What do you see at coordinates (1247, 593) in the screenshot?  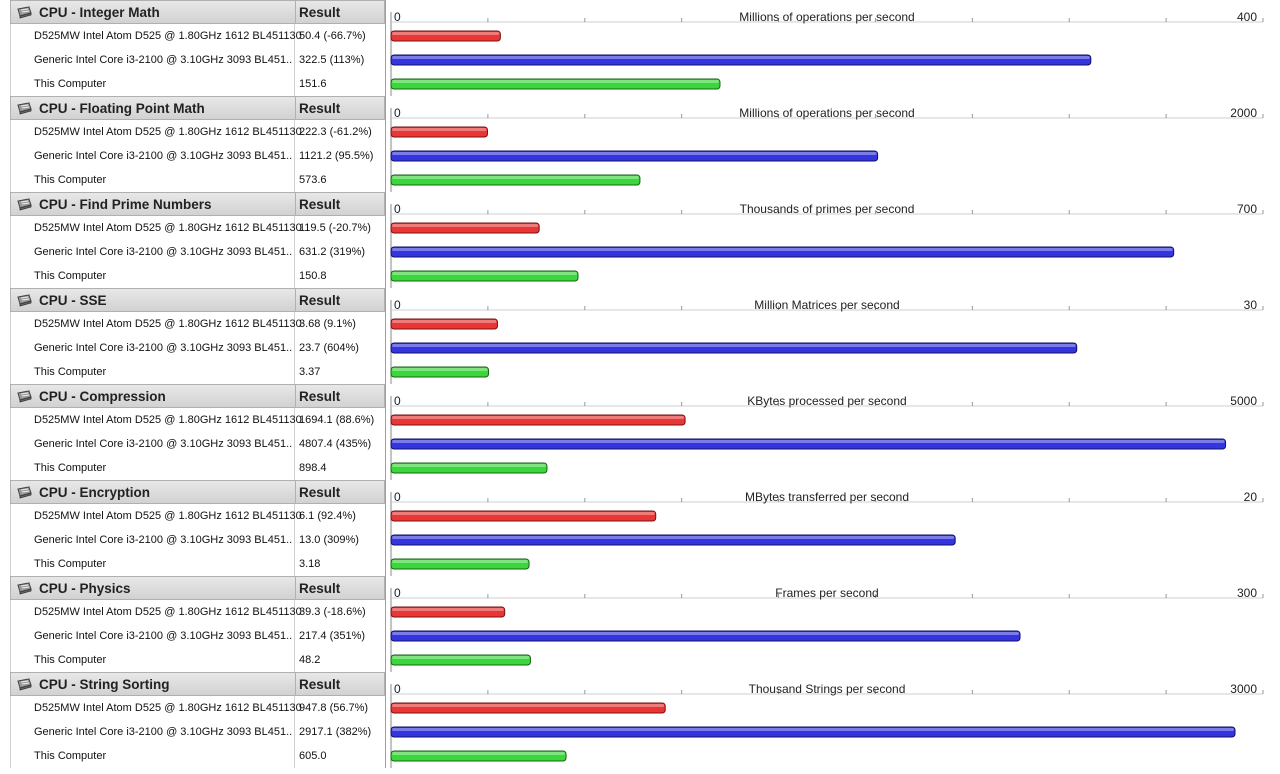 I see `x-tick-label-max: 300` at bounding box center [1247, 593].